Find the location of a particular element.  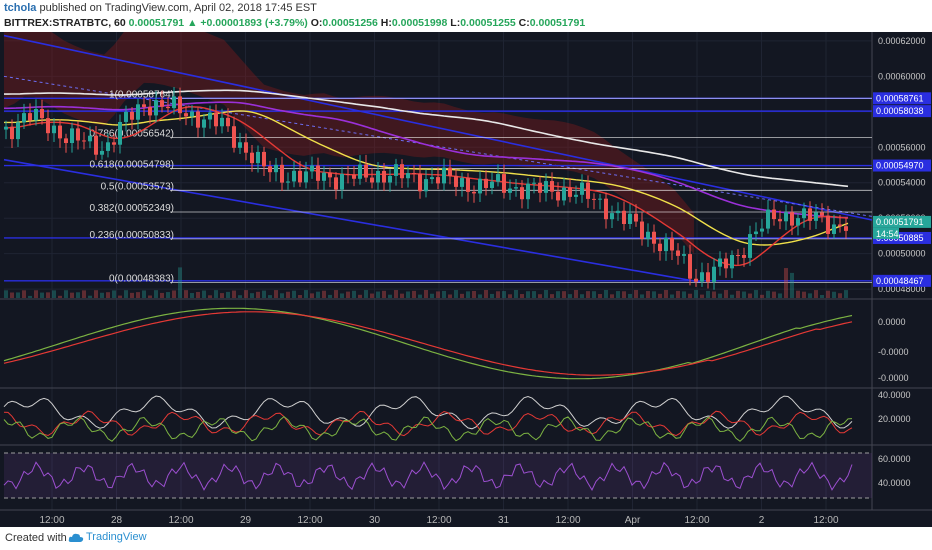

dmi-minus-line is located at coordinates (428, 423).